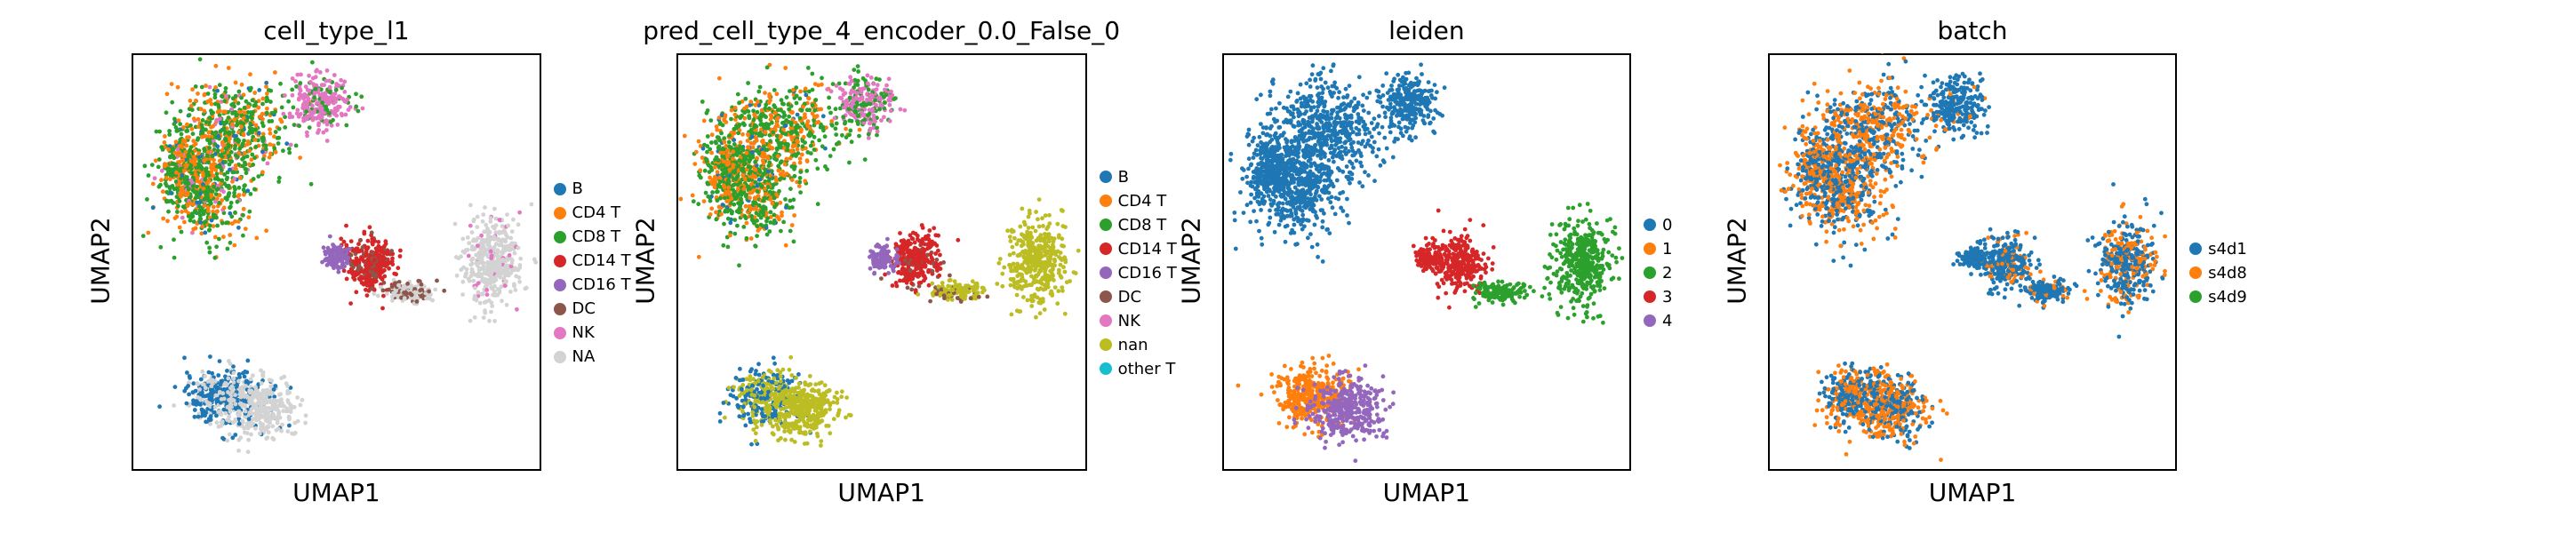 The height and width of the screenshot is (533, 2576). What do you see at coordinates (882, 30) in the screenshot?
I see `panel-title: pred_cell_type_4_encoder_0.0_False_0` at bounding box center [882, 30].